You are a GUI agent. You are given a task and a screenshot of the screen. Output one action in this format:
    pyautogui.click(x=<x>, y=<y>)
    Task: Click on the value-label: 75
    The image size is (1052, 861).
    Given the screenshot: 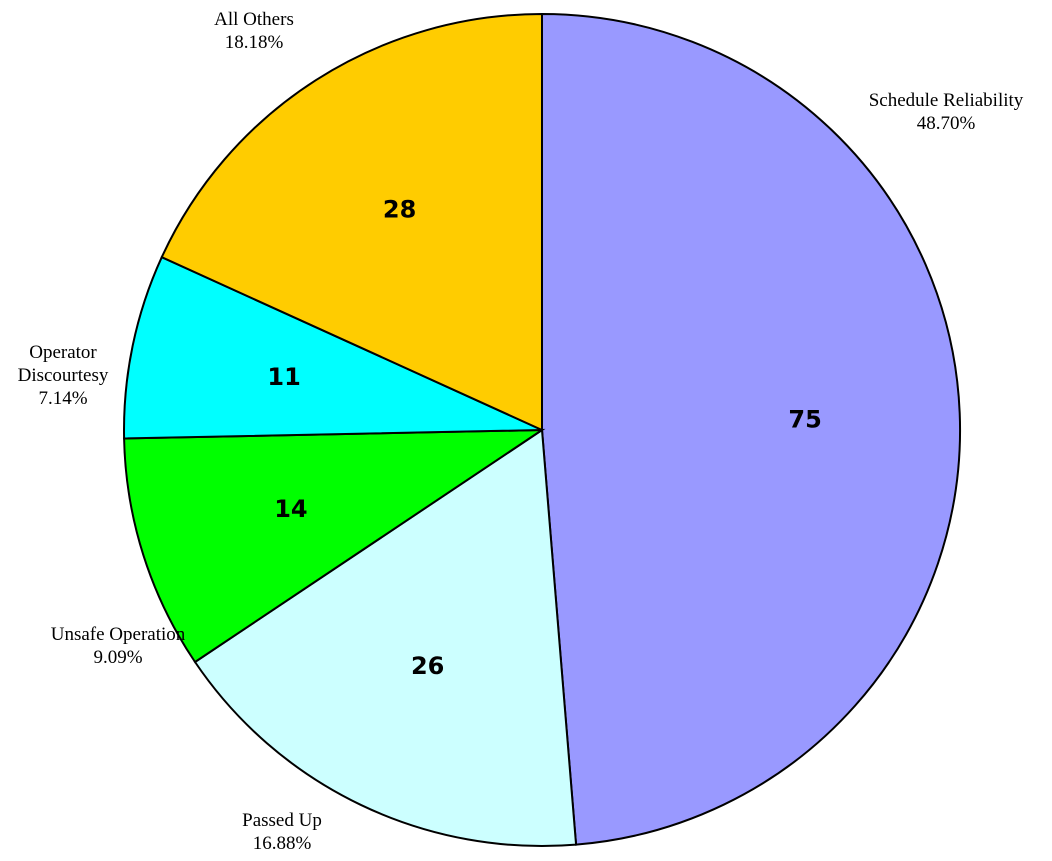 What is the action you would take?
    pyautogui.click(x=804, y=419)
    